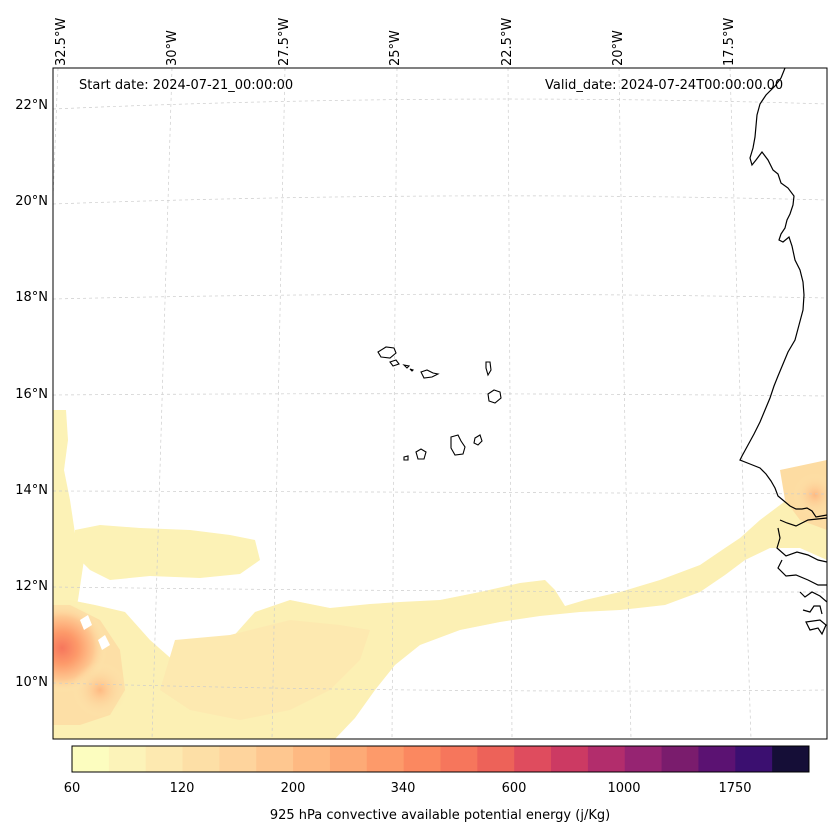 The width and height of the screenshot is (837, 836). What do you see at coordinates (186, 85) in the screenshot?
I see `start-date-label: Start date: 2024-07-21_00:00:00` at bounding box center [186, 85].